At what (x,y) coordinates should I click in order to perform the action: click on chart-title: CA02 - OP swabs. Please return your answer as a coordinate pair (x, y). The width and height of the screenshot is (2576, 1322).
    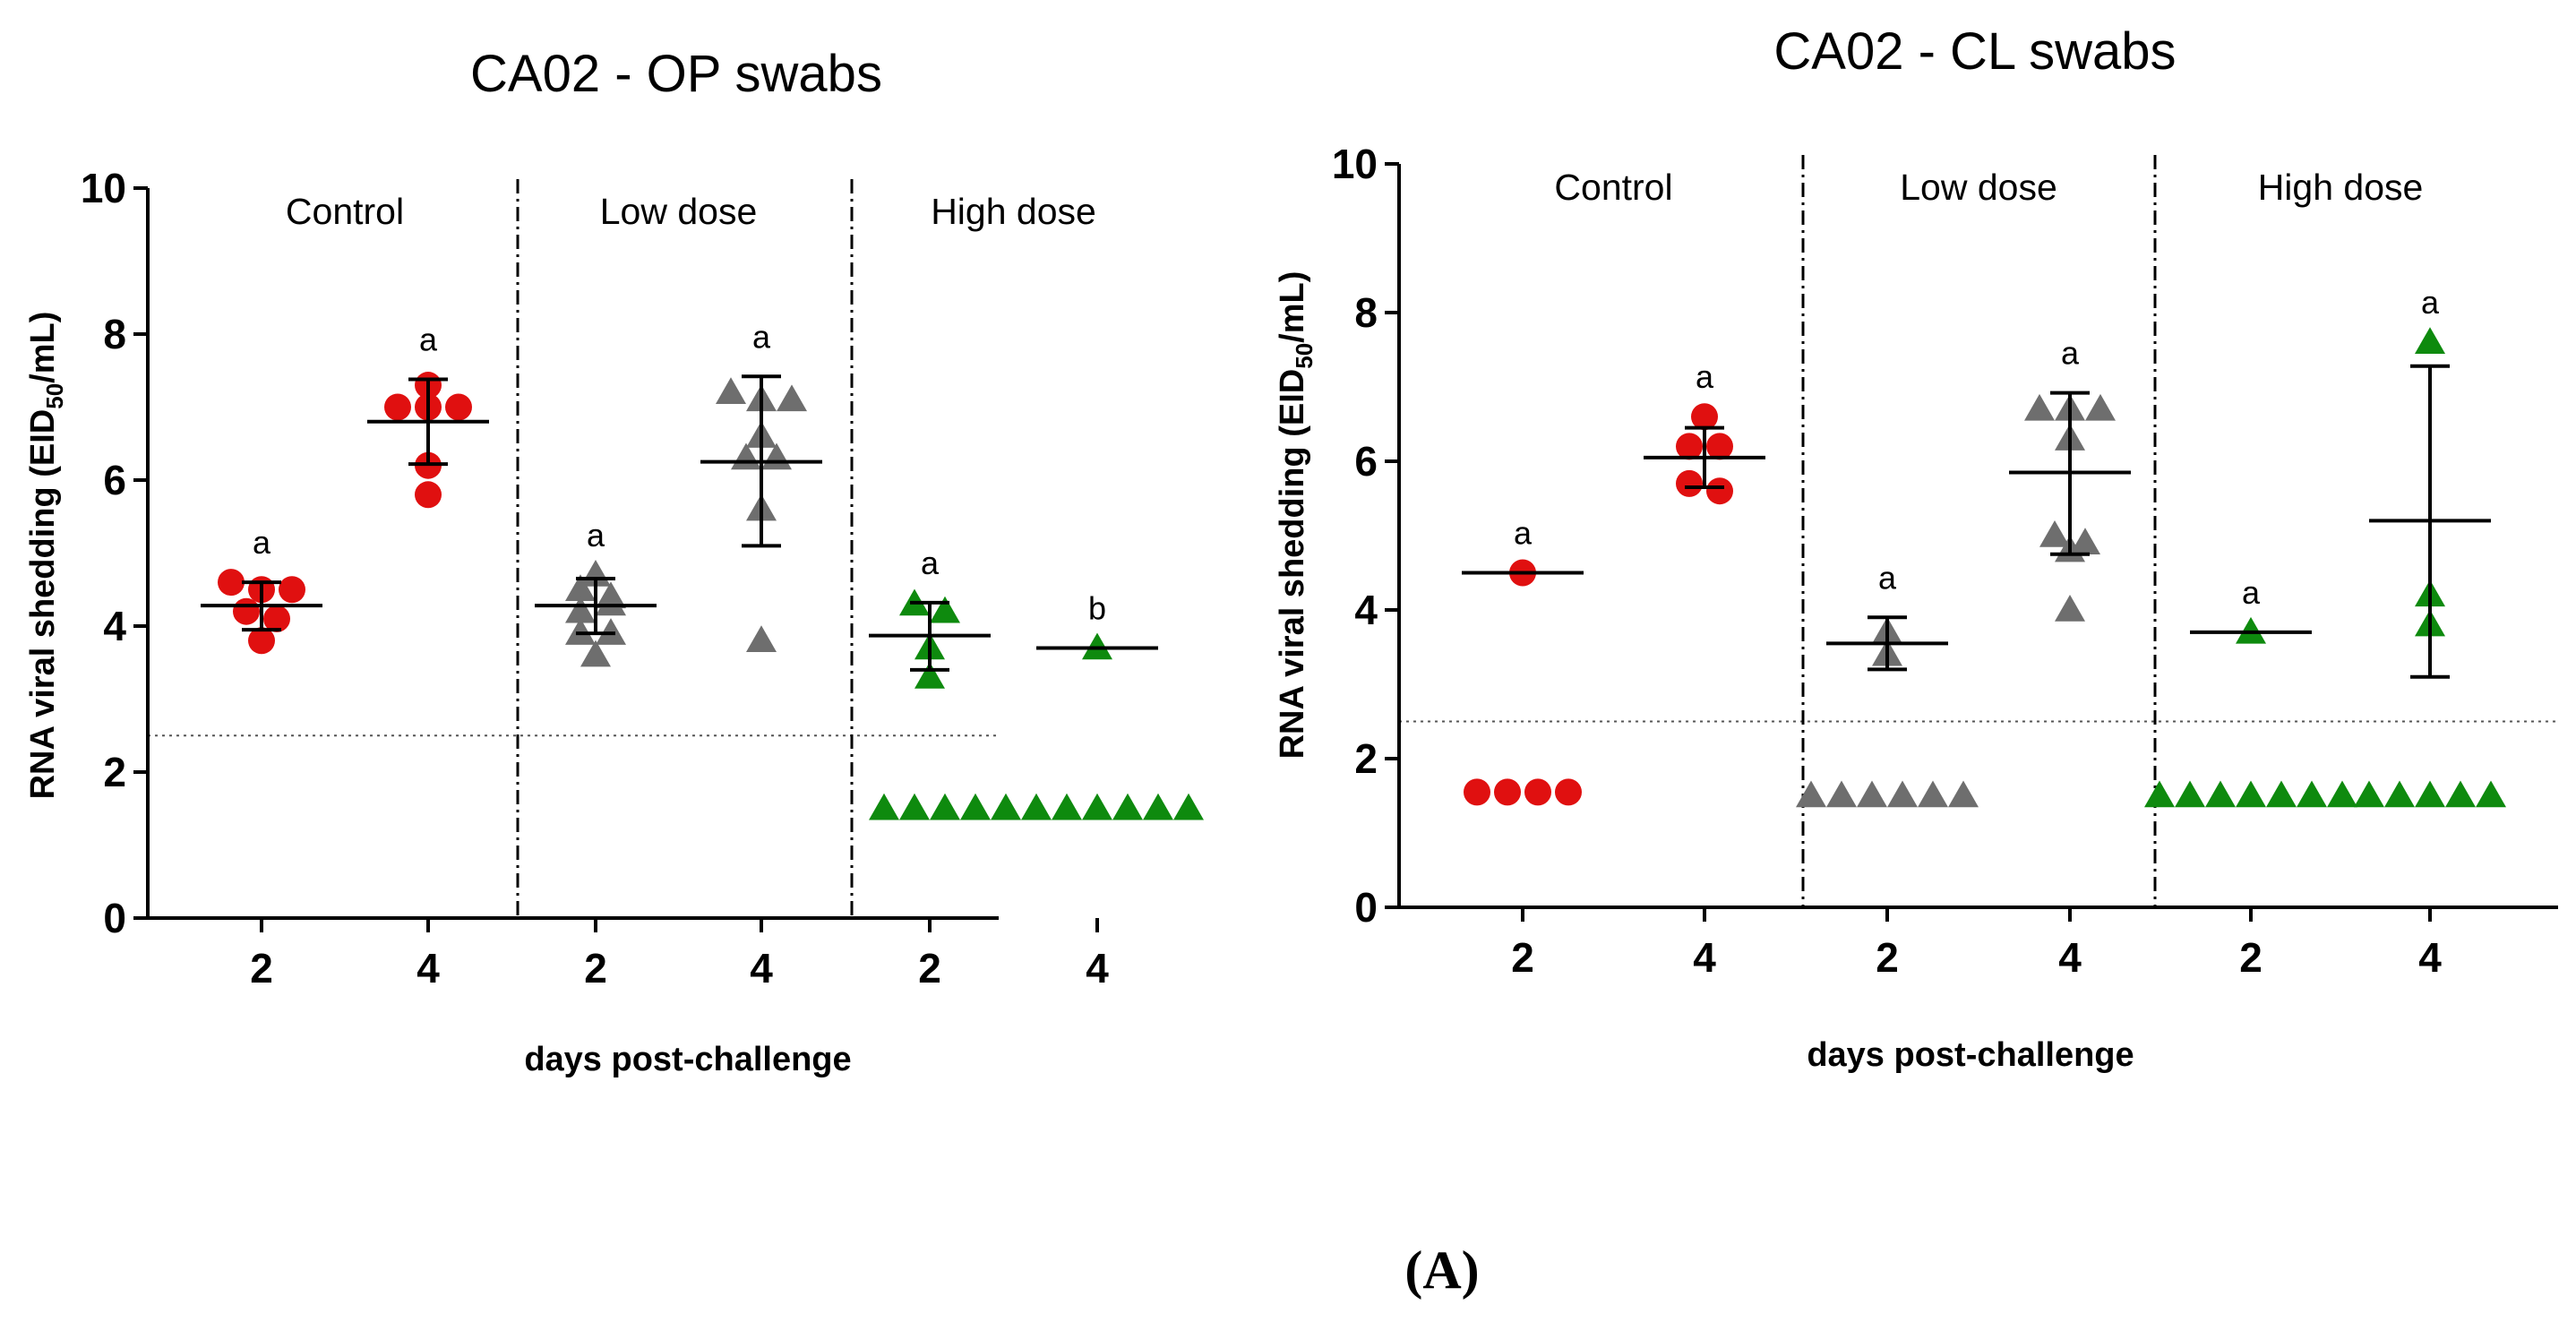
    Looking at the image, I should click on (676, 74).